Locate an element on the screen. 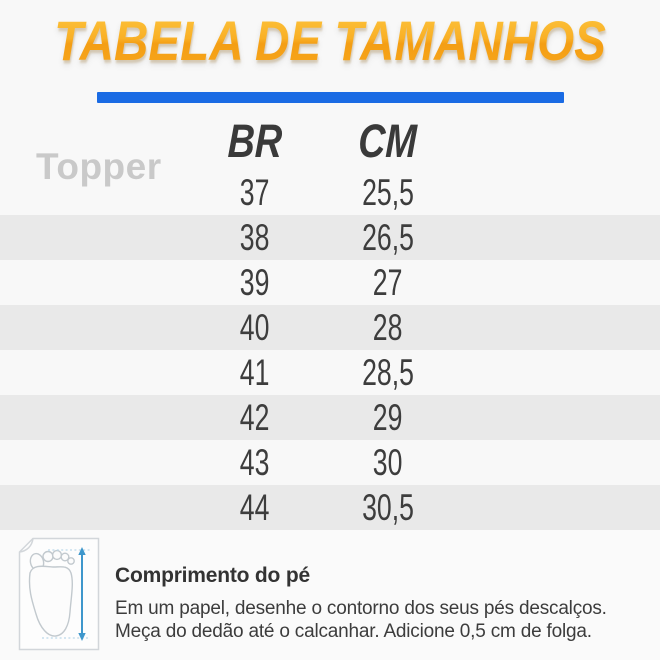 The width and height of the screenshot is (660, 660). foot-outline is located at coordinates (51, 593).